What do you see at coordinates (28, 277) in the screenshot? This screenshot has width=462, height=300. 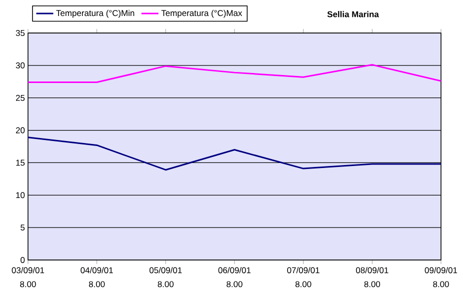 I see `x-tick-label: 03/09/01 8.00` at bounding box center [28, 277].